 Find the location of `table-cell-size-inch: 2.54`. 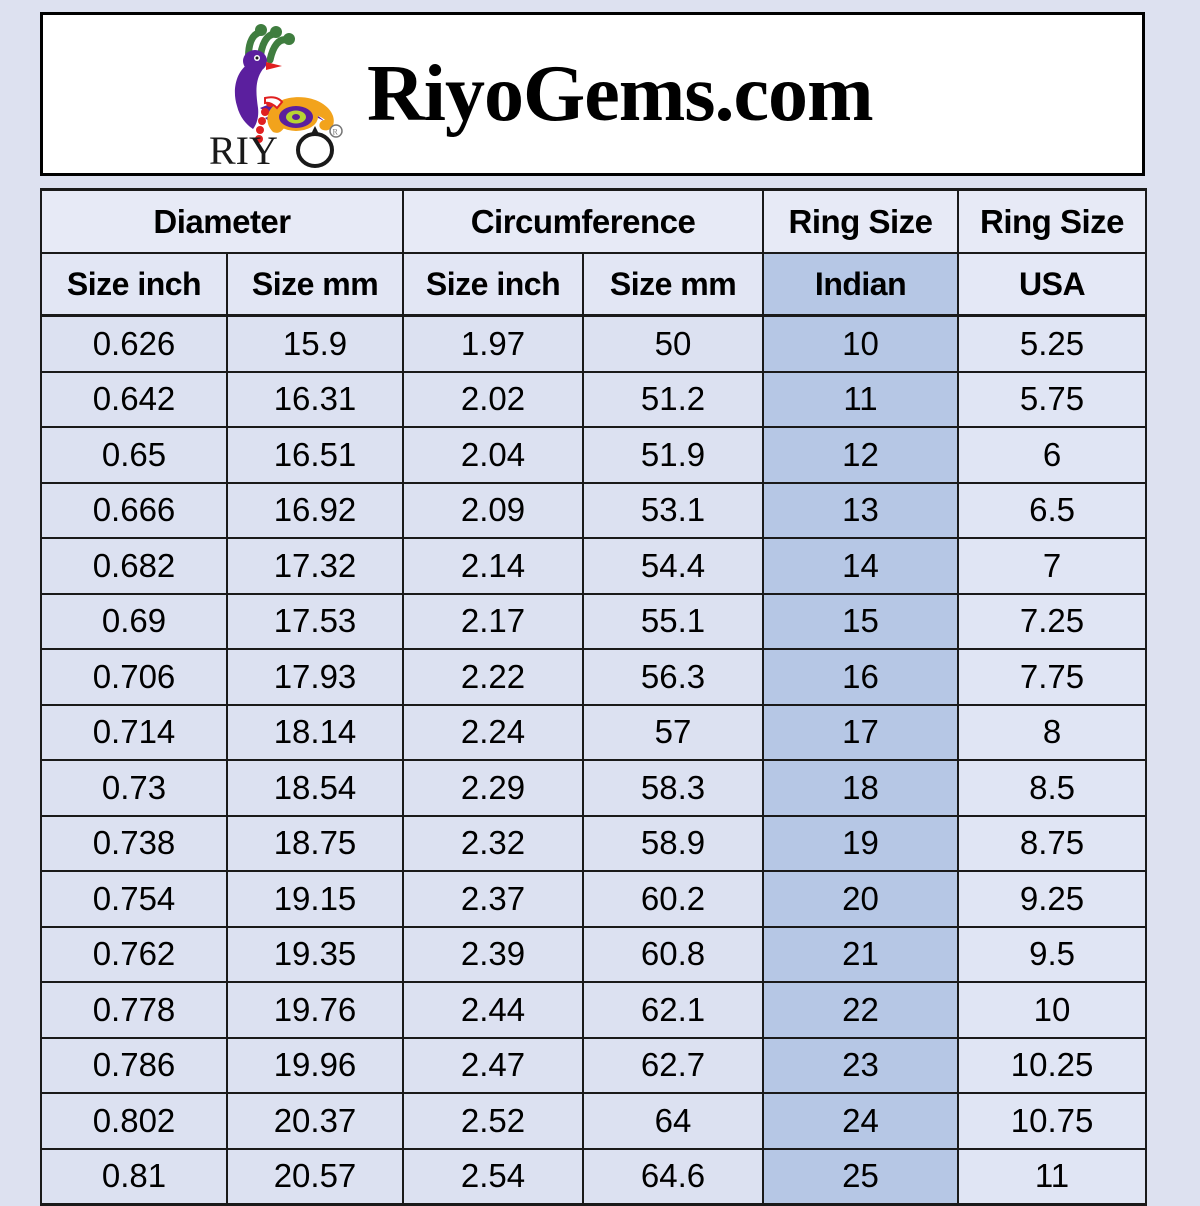

table-cell-size-inch: 2.54 is located at coordinates (493, 1176).